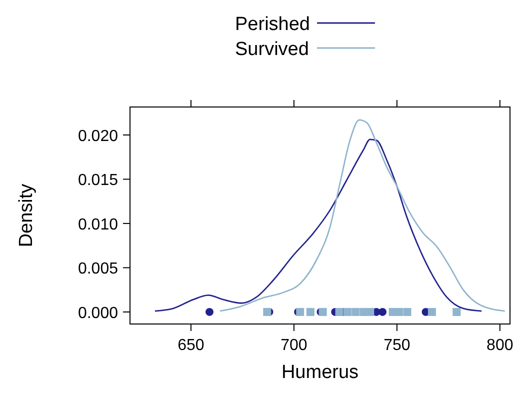 The width and height of the screenshot is (531, 407). I want to click on x-tick-label: 750, so click(397, 345).